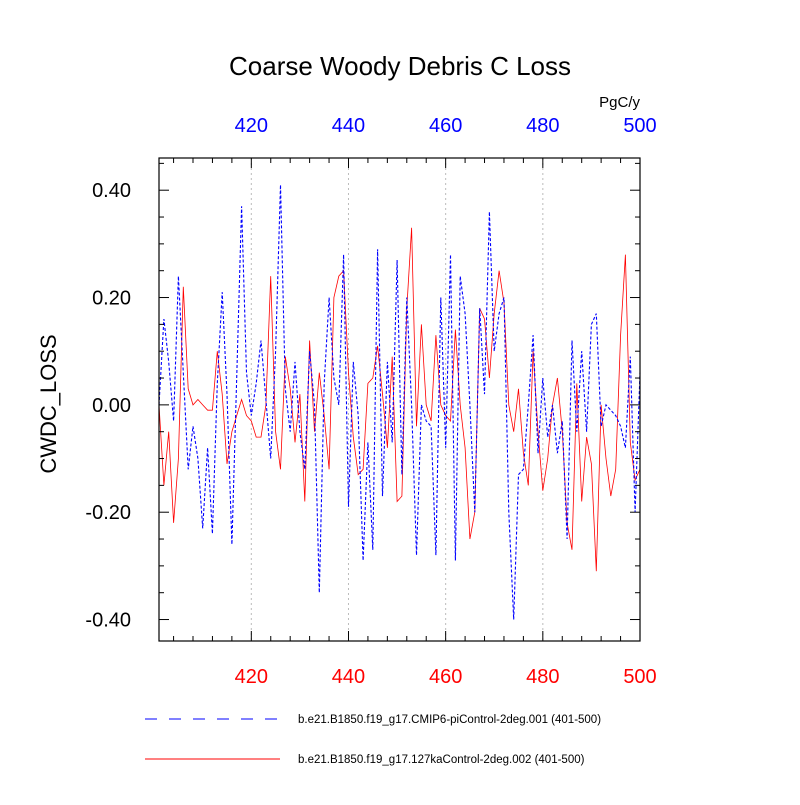 This screenshot has width=800, height=805. Describe the element at coordinates (111, 406) in the screenshot. I see `y-tick-label: 0.00` at that location.